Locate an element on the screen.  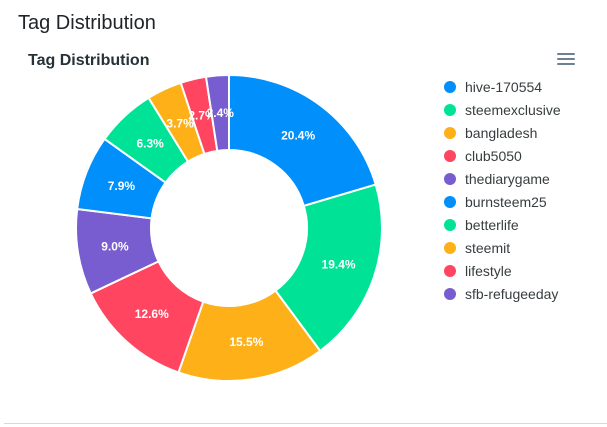
legend-label: hive-170554 is located at coordinates (504, 86).